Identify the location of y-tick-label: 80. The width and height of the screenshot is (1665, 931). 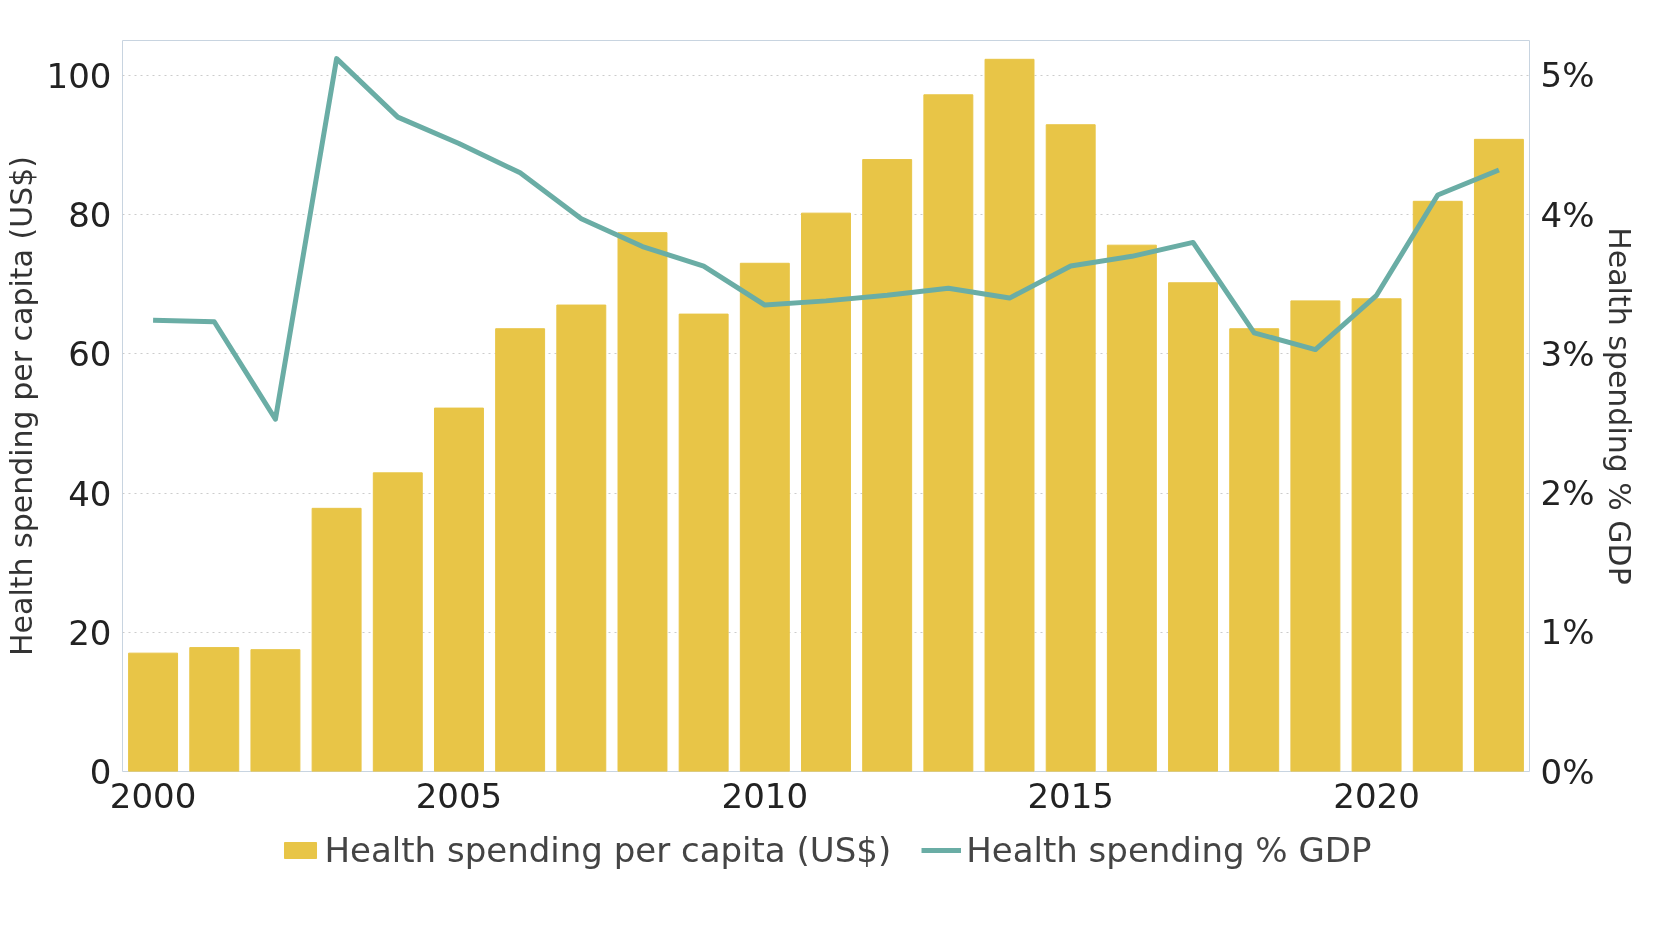
(90, 215).